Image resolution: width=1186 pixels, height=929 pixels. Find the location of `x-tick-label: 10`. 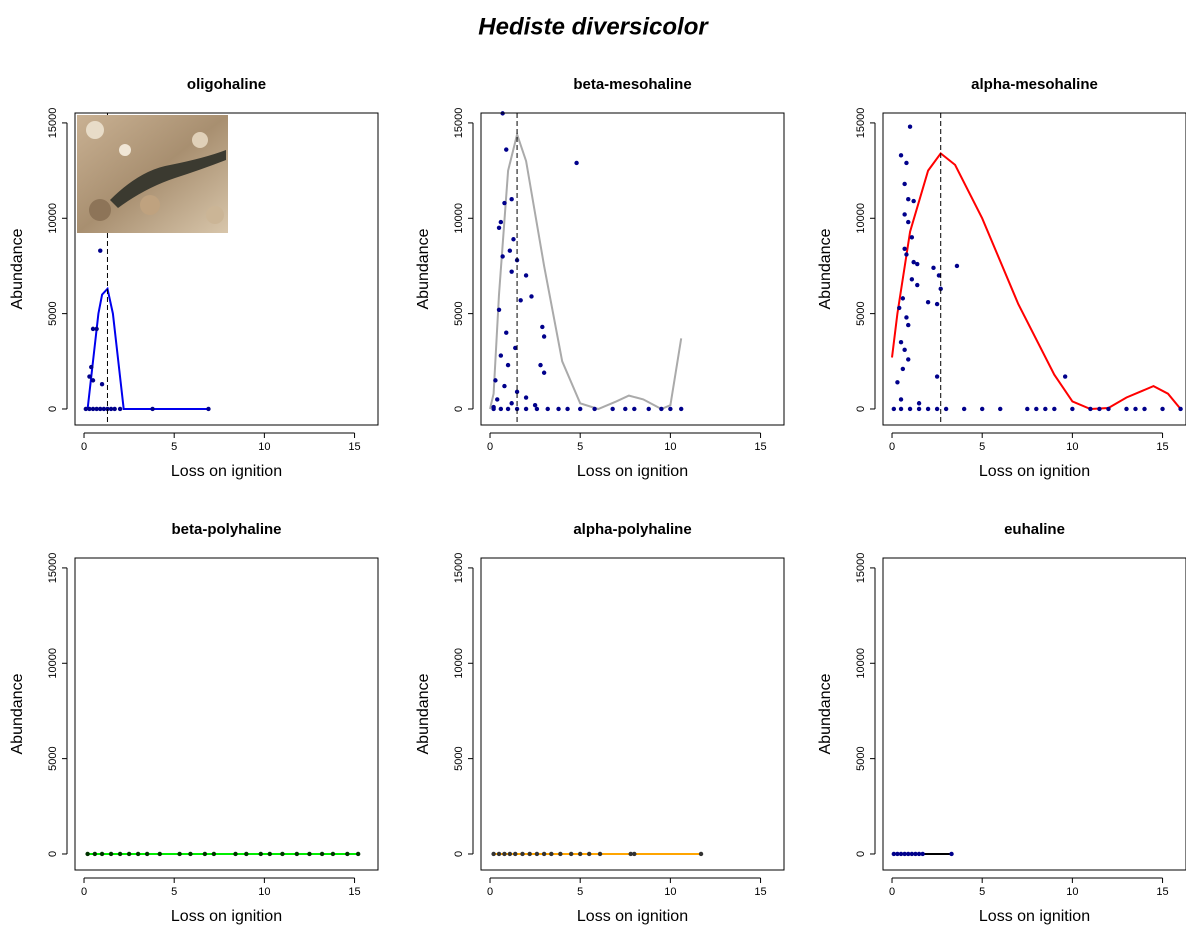

x-tick-label: 10 is located at coordinates (1072, 447).